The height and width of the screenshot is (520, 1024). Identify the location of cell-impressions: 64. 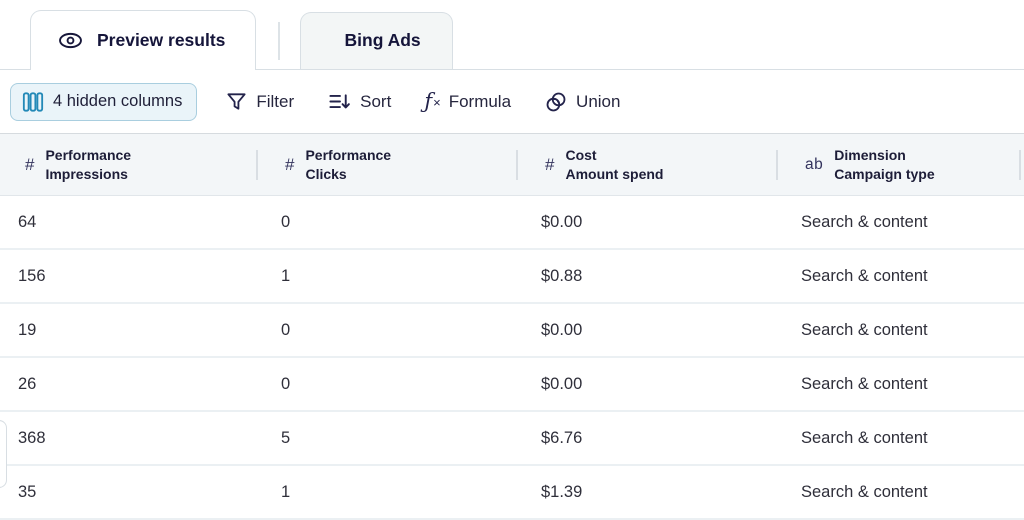
(27, 221).